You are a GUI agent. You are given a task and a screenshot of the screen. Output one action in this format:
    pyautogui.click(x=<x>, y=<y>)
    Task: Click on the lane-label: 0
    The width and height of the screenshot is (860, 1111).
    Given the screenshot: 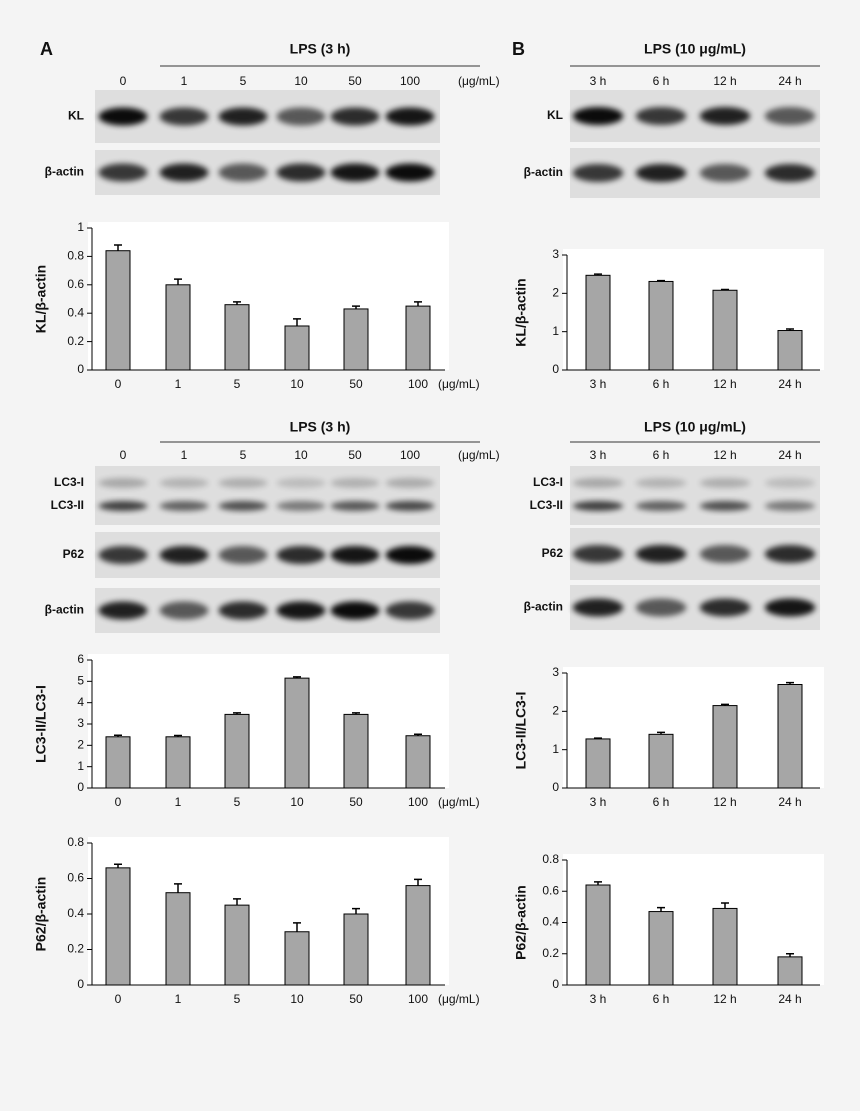 What is the action you would take?
    pyautogui.click(x=123, y=455)
    